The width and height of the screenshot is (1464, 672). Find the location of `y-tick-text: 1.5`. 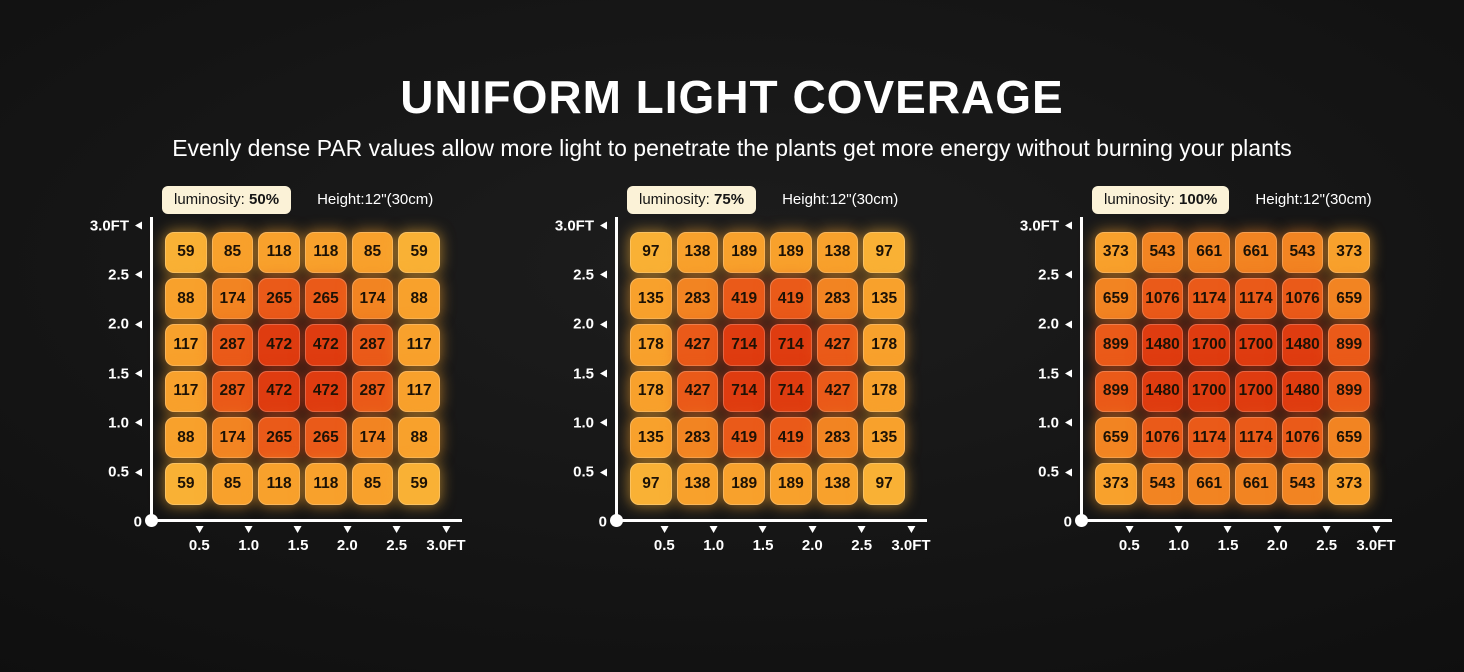

y-tick-text: 1.5 is located at coordinates (1048, 374).